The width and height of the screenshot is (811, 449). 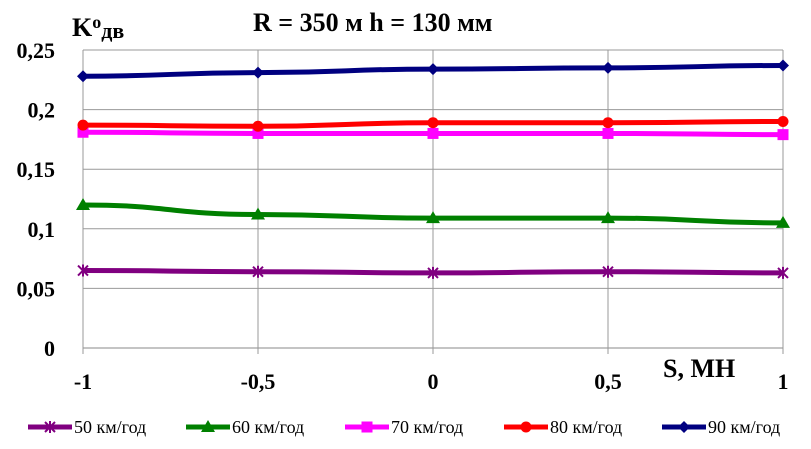 I want to click on x-tick-label: 0,5, so click(x=608, y=381).